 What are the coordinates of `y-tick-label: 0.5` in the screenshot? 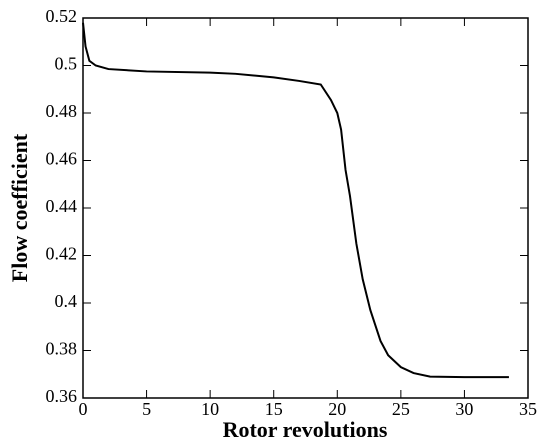 It's located at (66, 64).